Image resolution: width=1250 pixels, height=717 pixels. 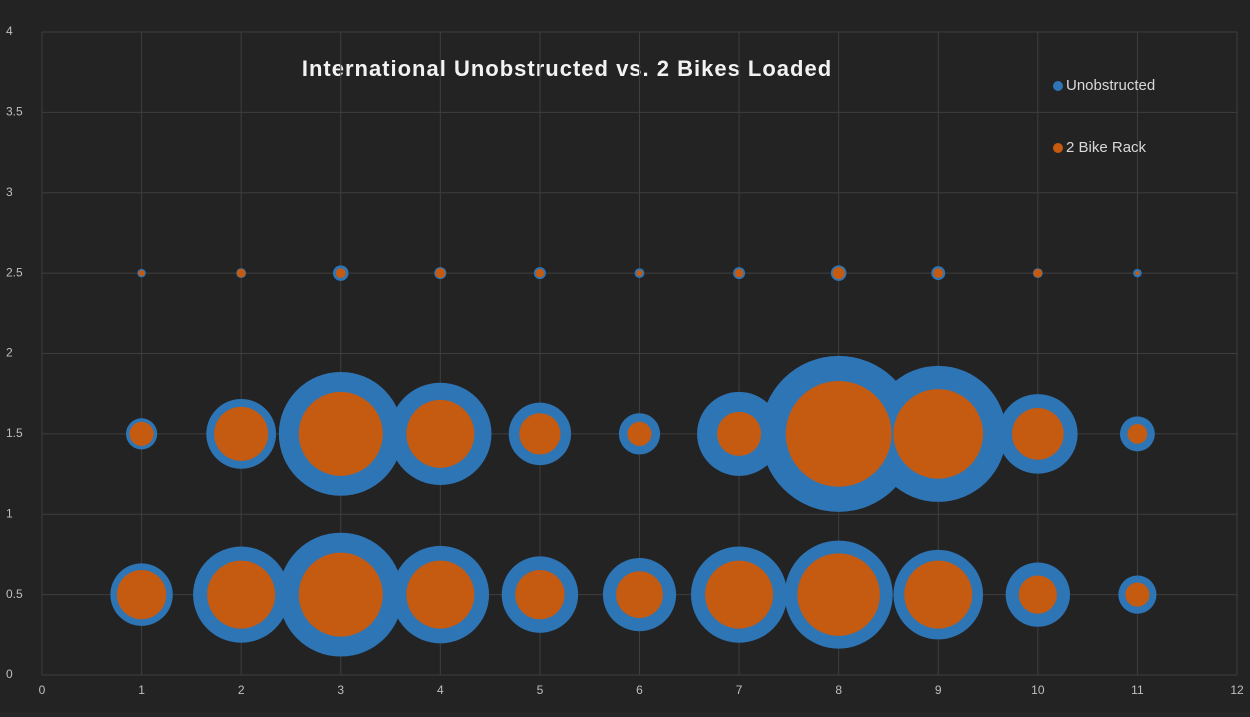 What do you see at coordinates (1237, 690) in the screenshot?
I see `x-tick-label: 12` at bounding box center [1237, 690].